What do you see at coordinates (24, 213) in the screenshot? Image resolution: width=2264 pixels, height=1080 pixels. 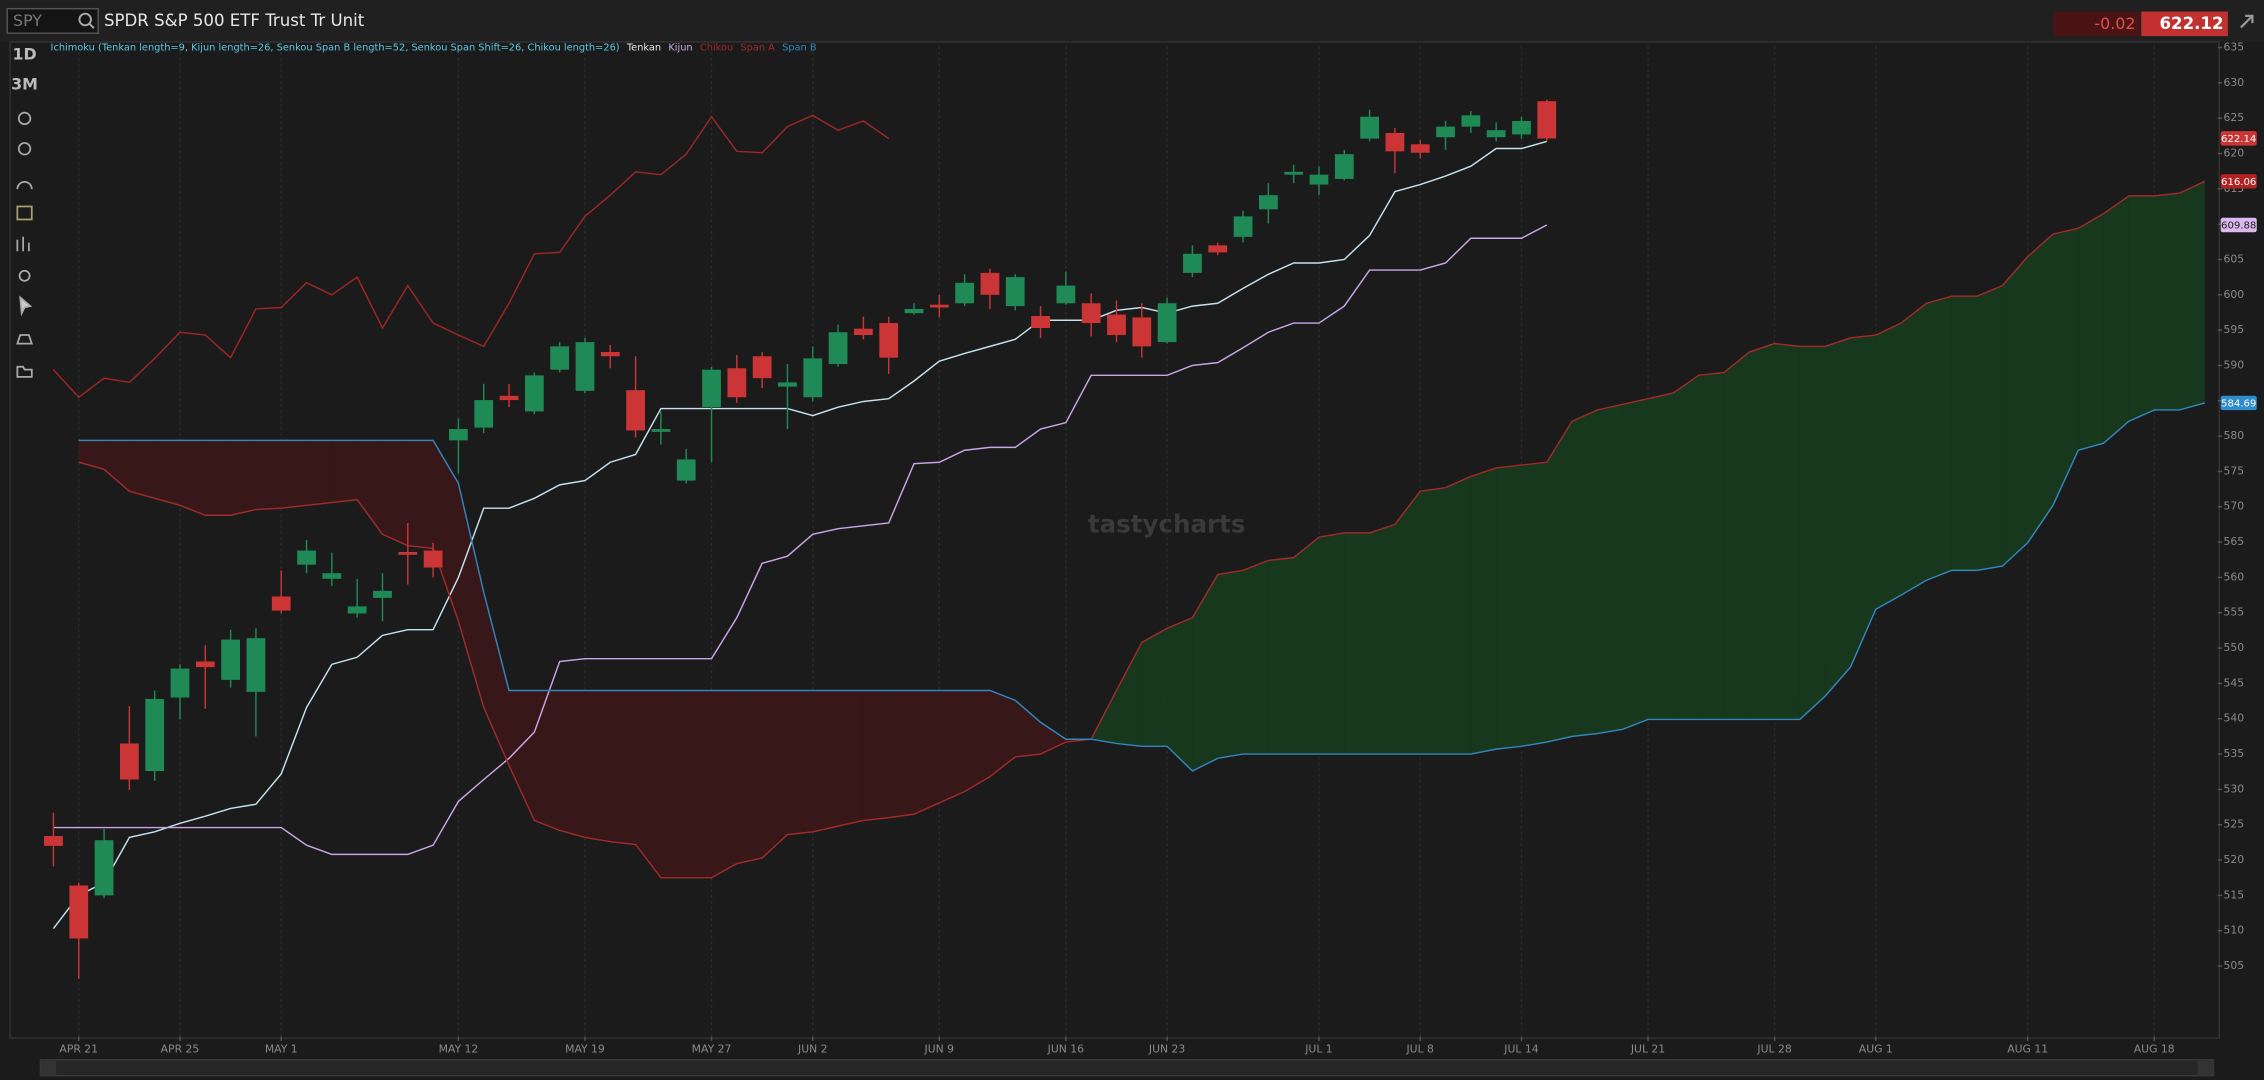 I see `drawing-icon` at bounding box center [24, 213].